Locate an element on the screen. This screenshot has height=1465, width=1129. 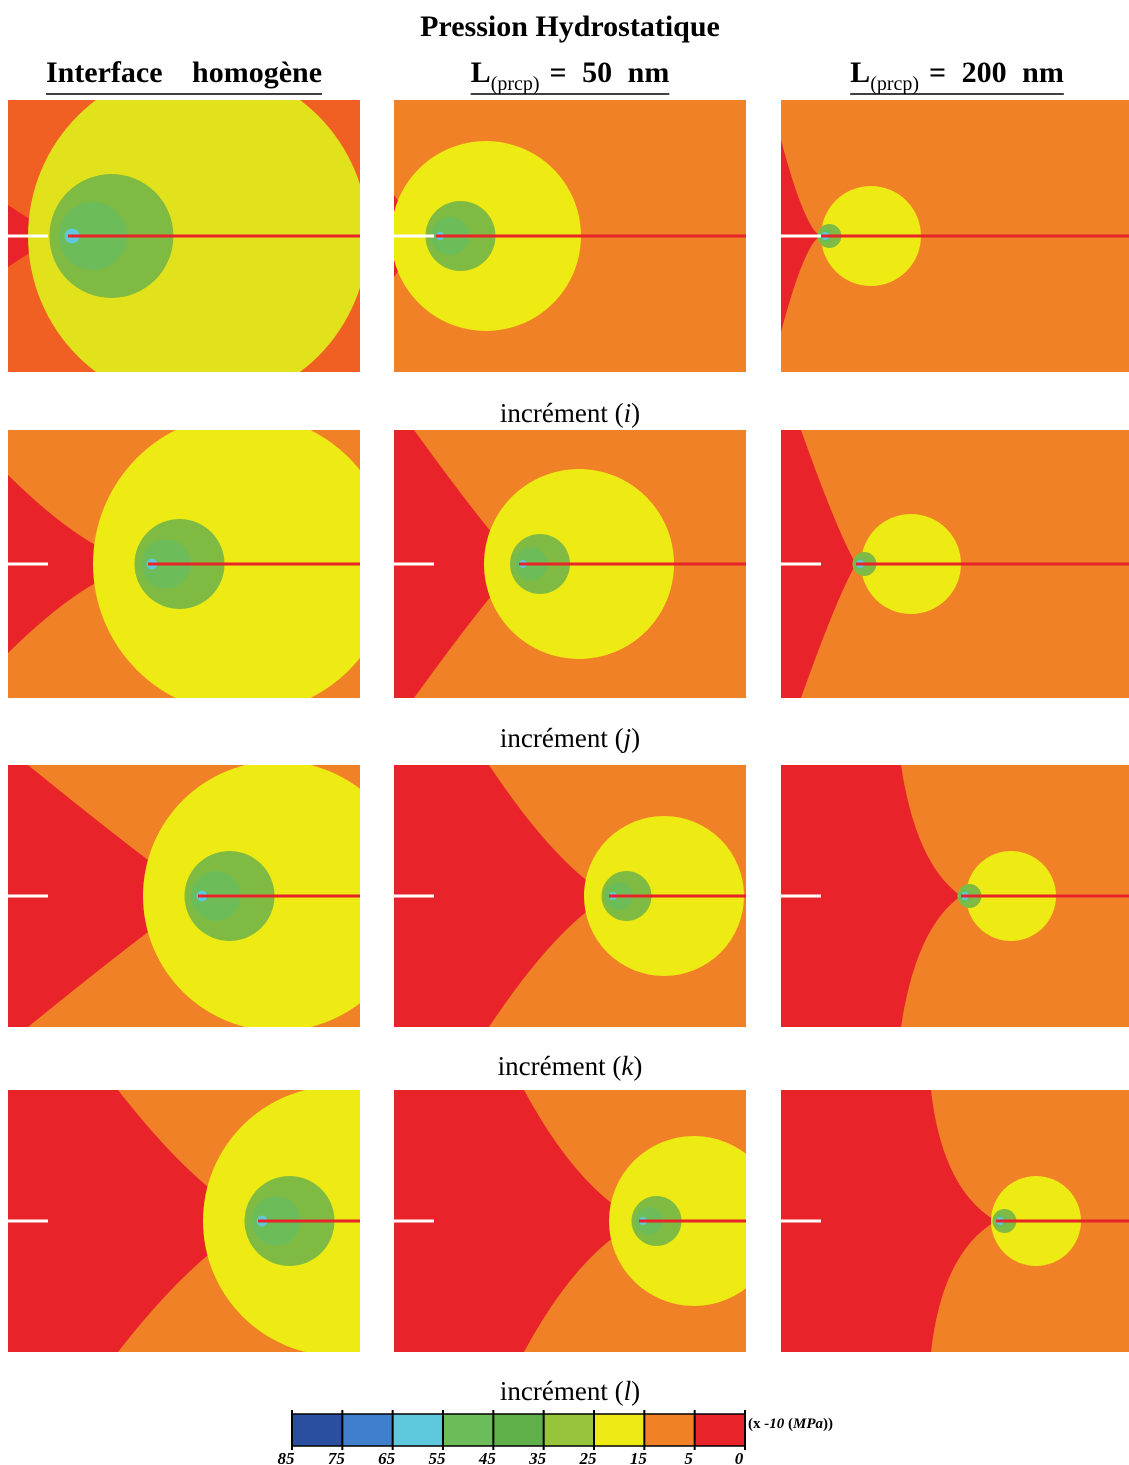
colorbar-tick-label: 35 is located at coordinates (537, 1457).